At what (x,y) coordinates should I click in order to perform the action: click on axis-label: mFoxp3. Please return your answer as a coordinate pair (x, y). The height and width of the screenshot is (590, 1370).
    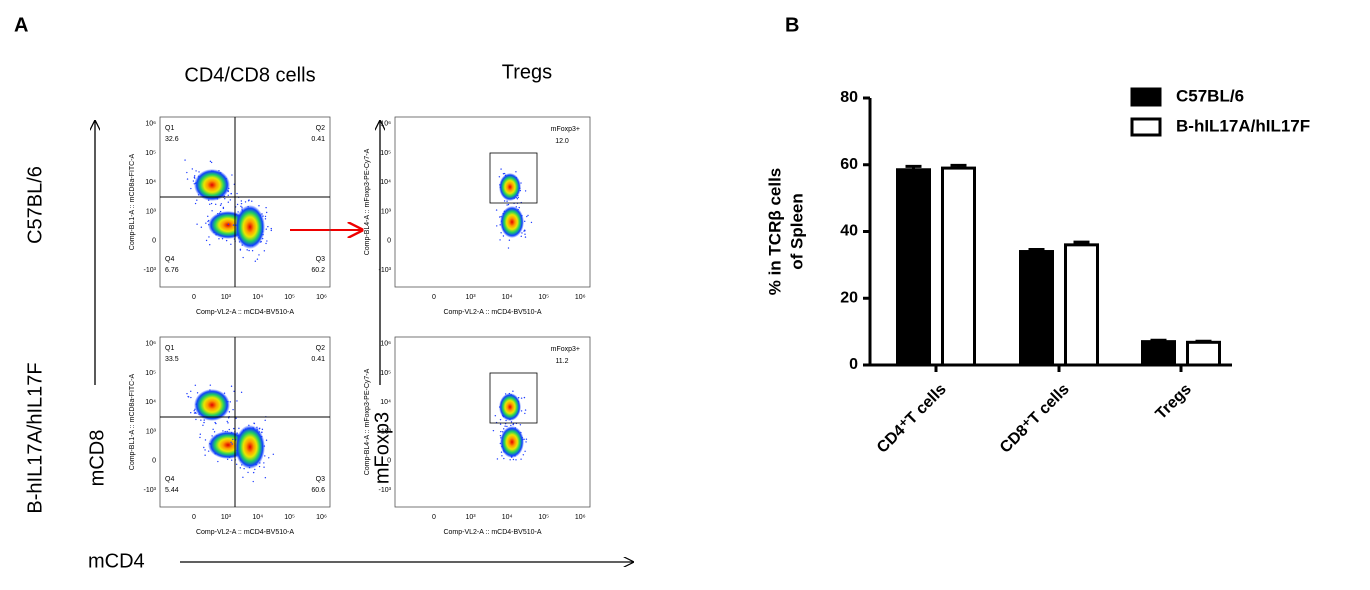
    Looking at the image, I should click on (382, 448).